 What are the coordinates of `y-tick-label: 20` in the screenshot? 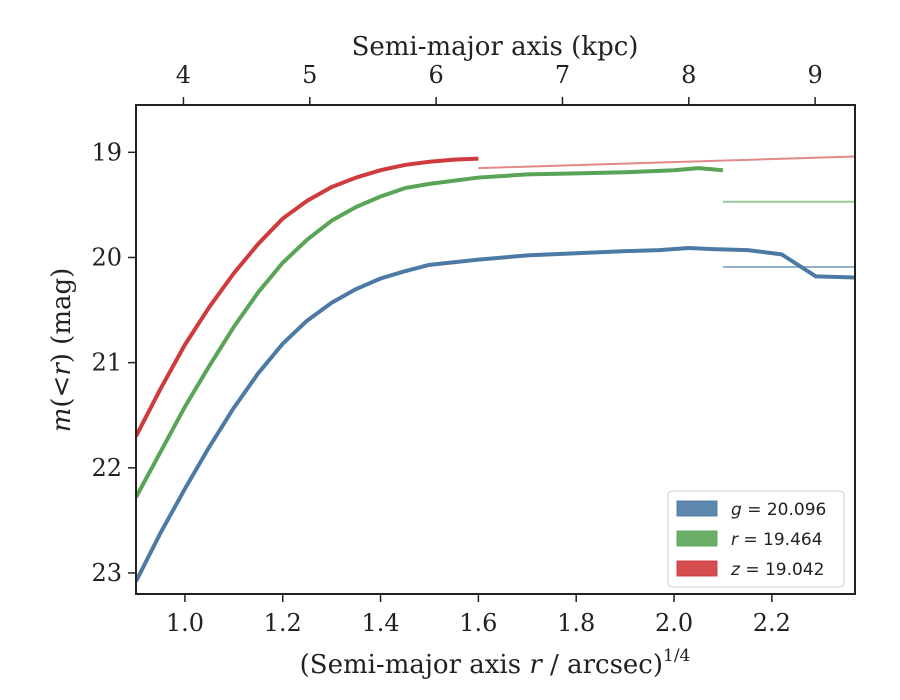 It's located at (106, 257).